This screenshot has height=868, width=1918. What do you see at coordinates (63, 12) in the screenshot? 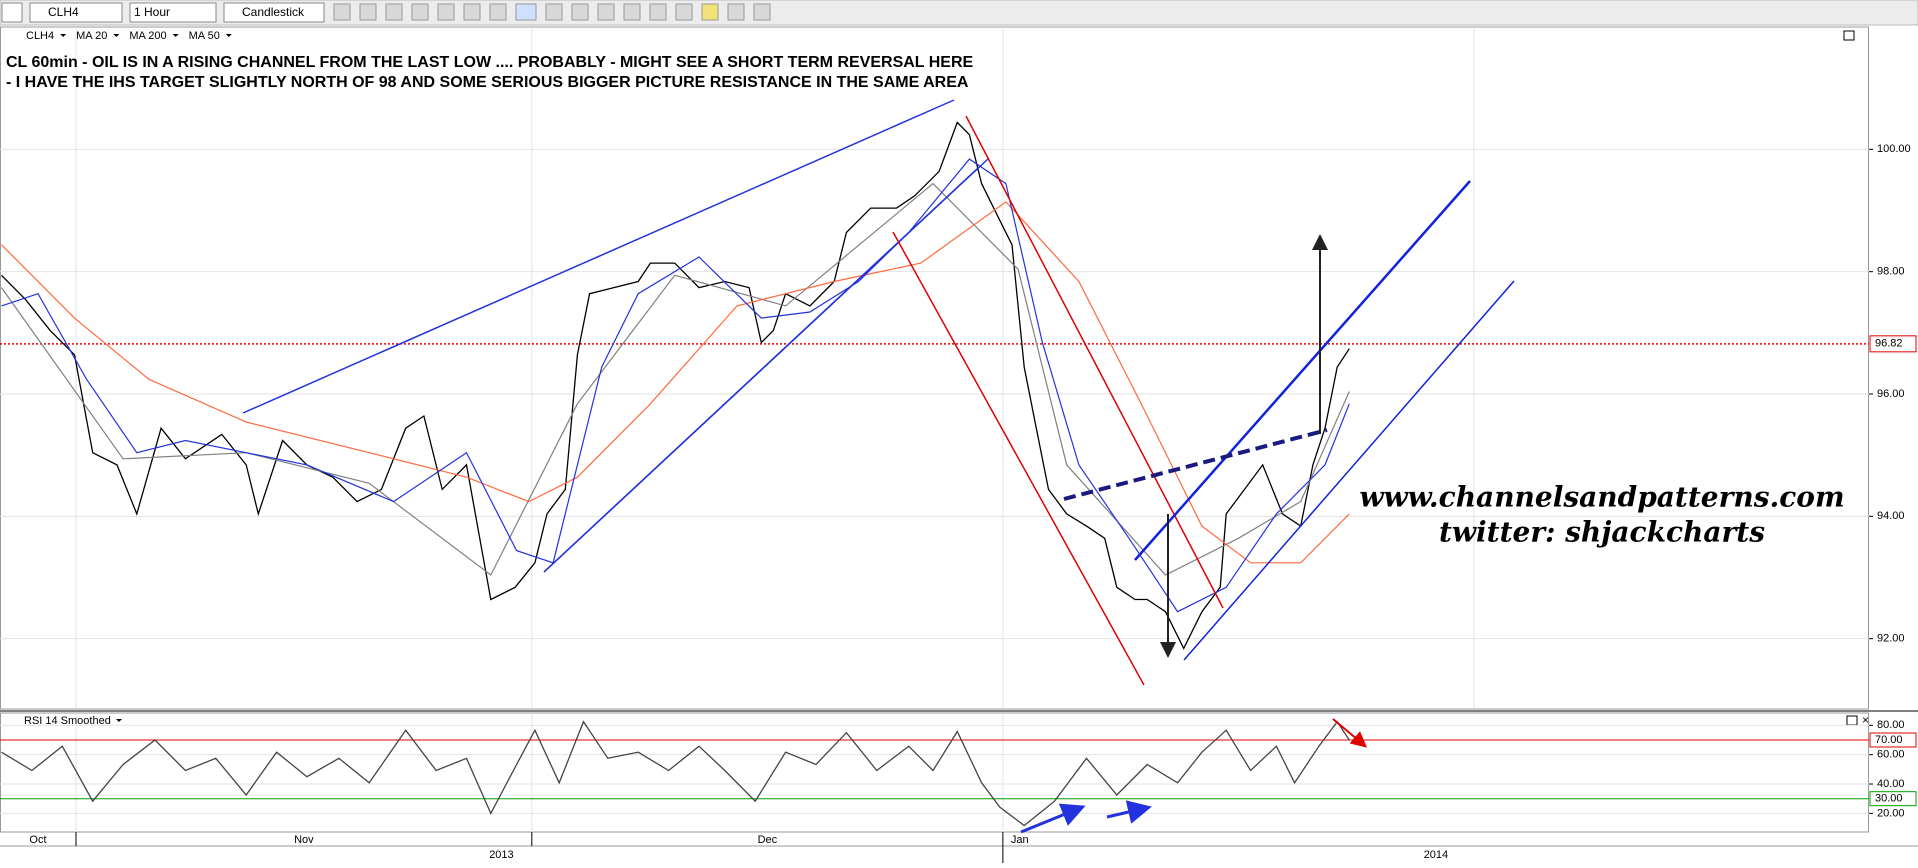
I see `symbol: CLH4` at bounding box center [63, 12].